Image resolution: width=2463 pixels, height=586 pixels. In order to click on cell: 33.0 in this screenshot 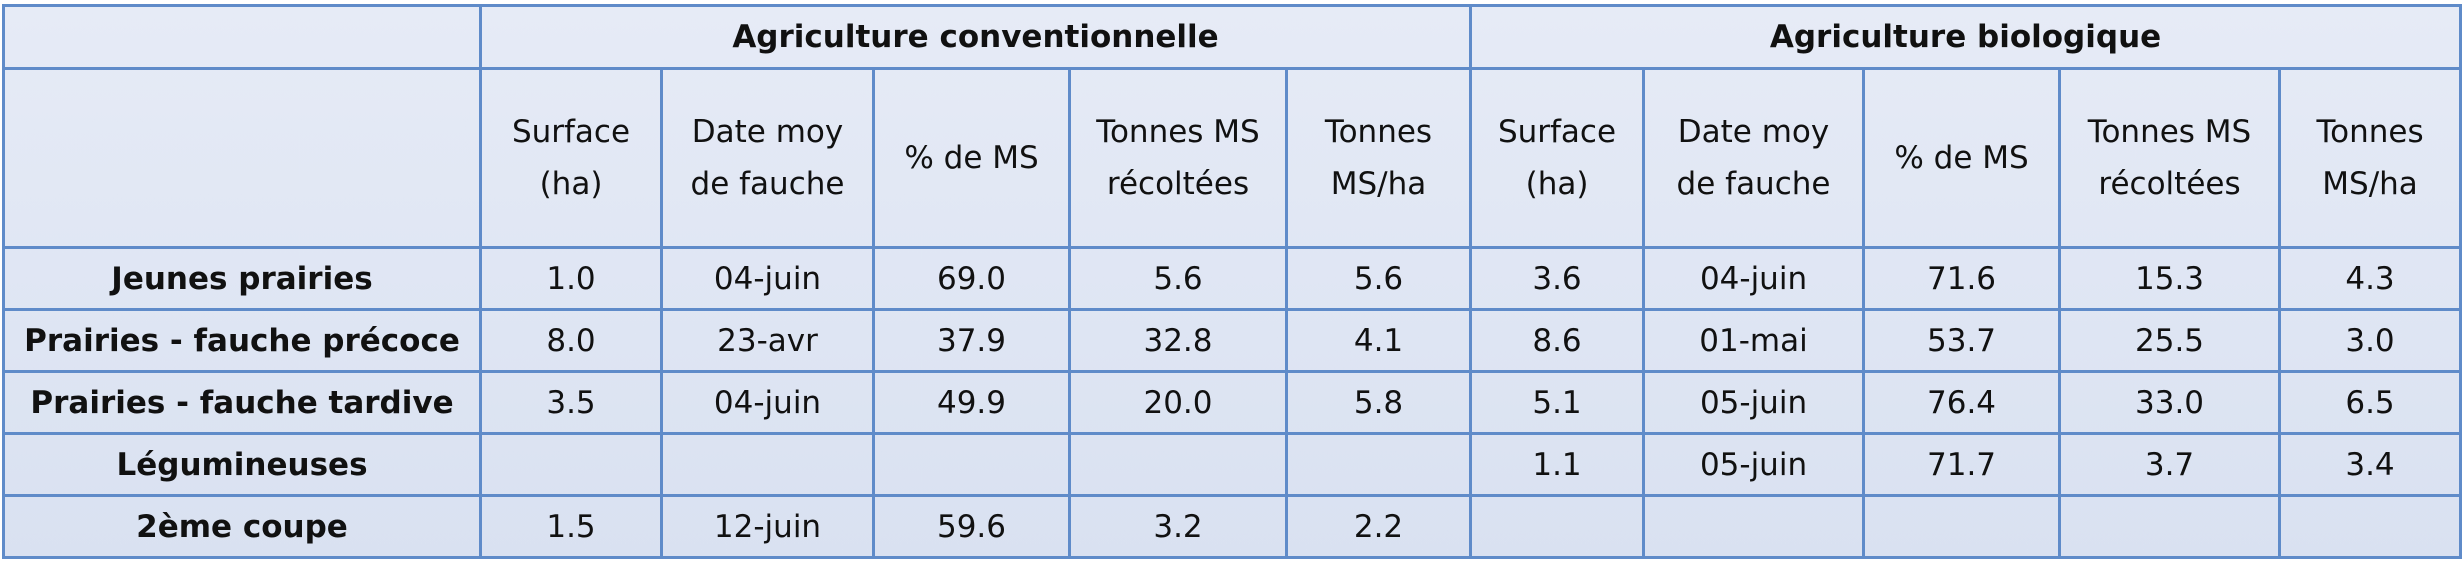, I will do `click(2170, 402)`.